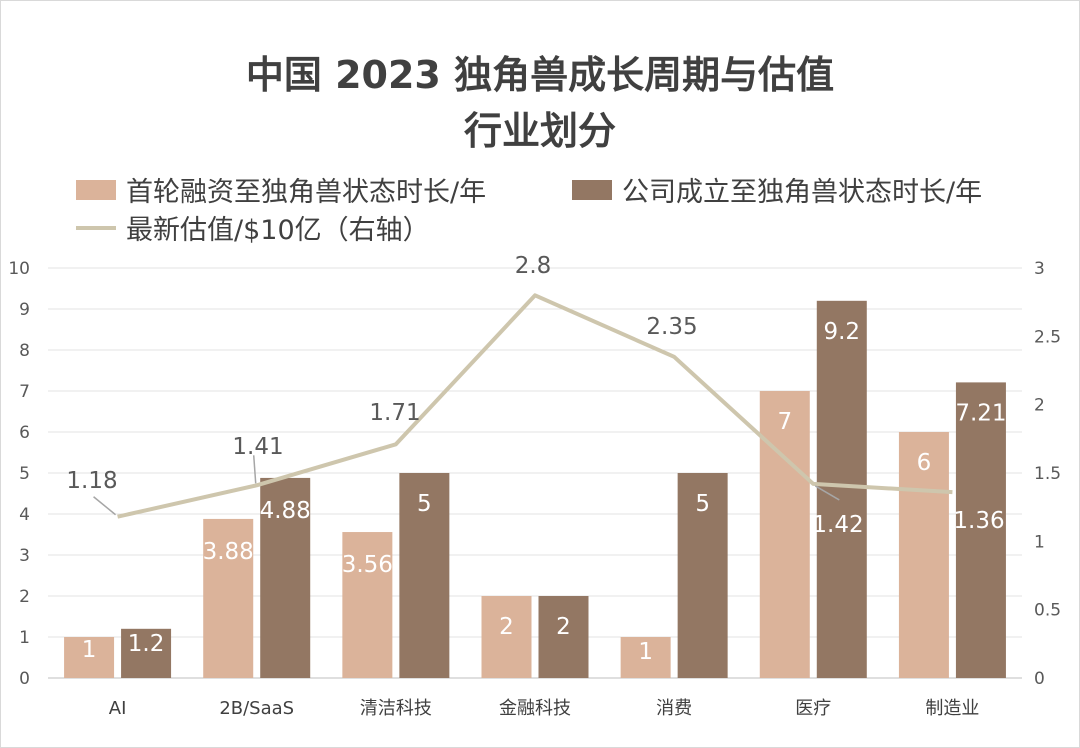 This screenshot has height=748, width=1080. What do you see at coordinates (396, 708) in the screenshot?
I see `category-label-2: 清洁科技` at bounding box center [396, 708].